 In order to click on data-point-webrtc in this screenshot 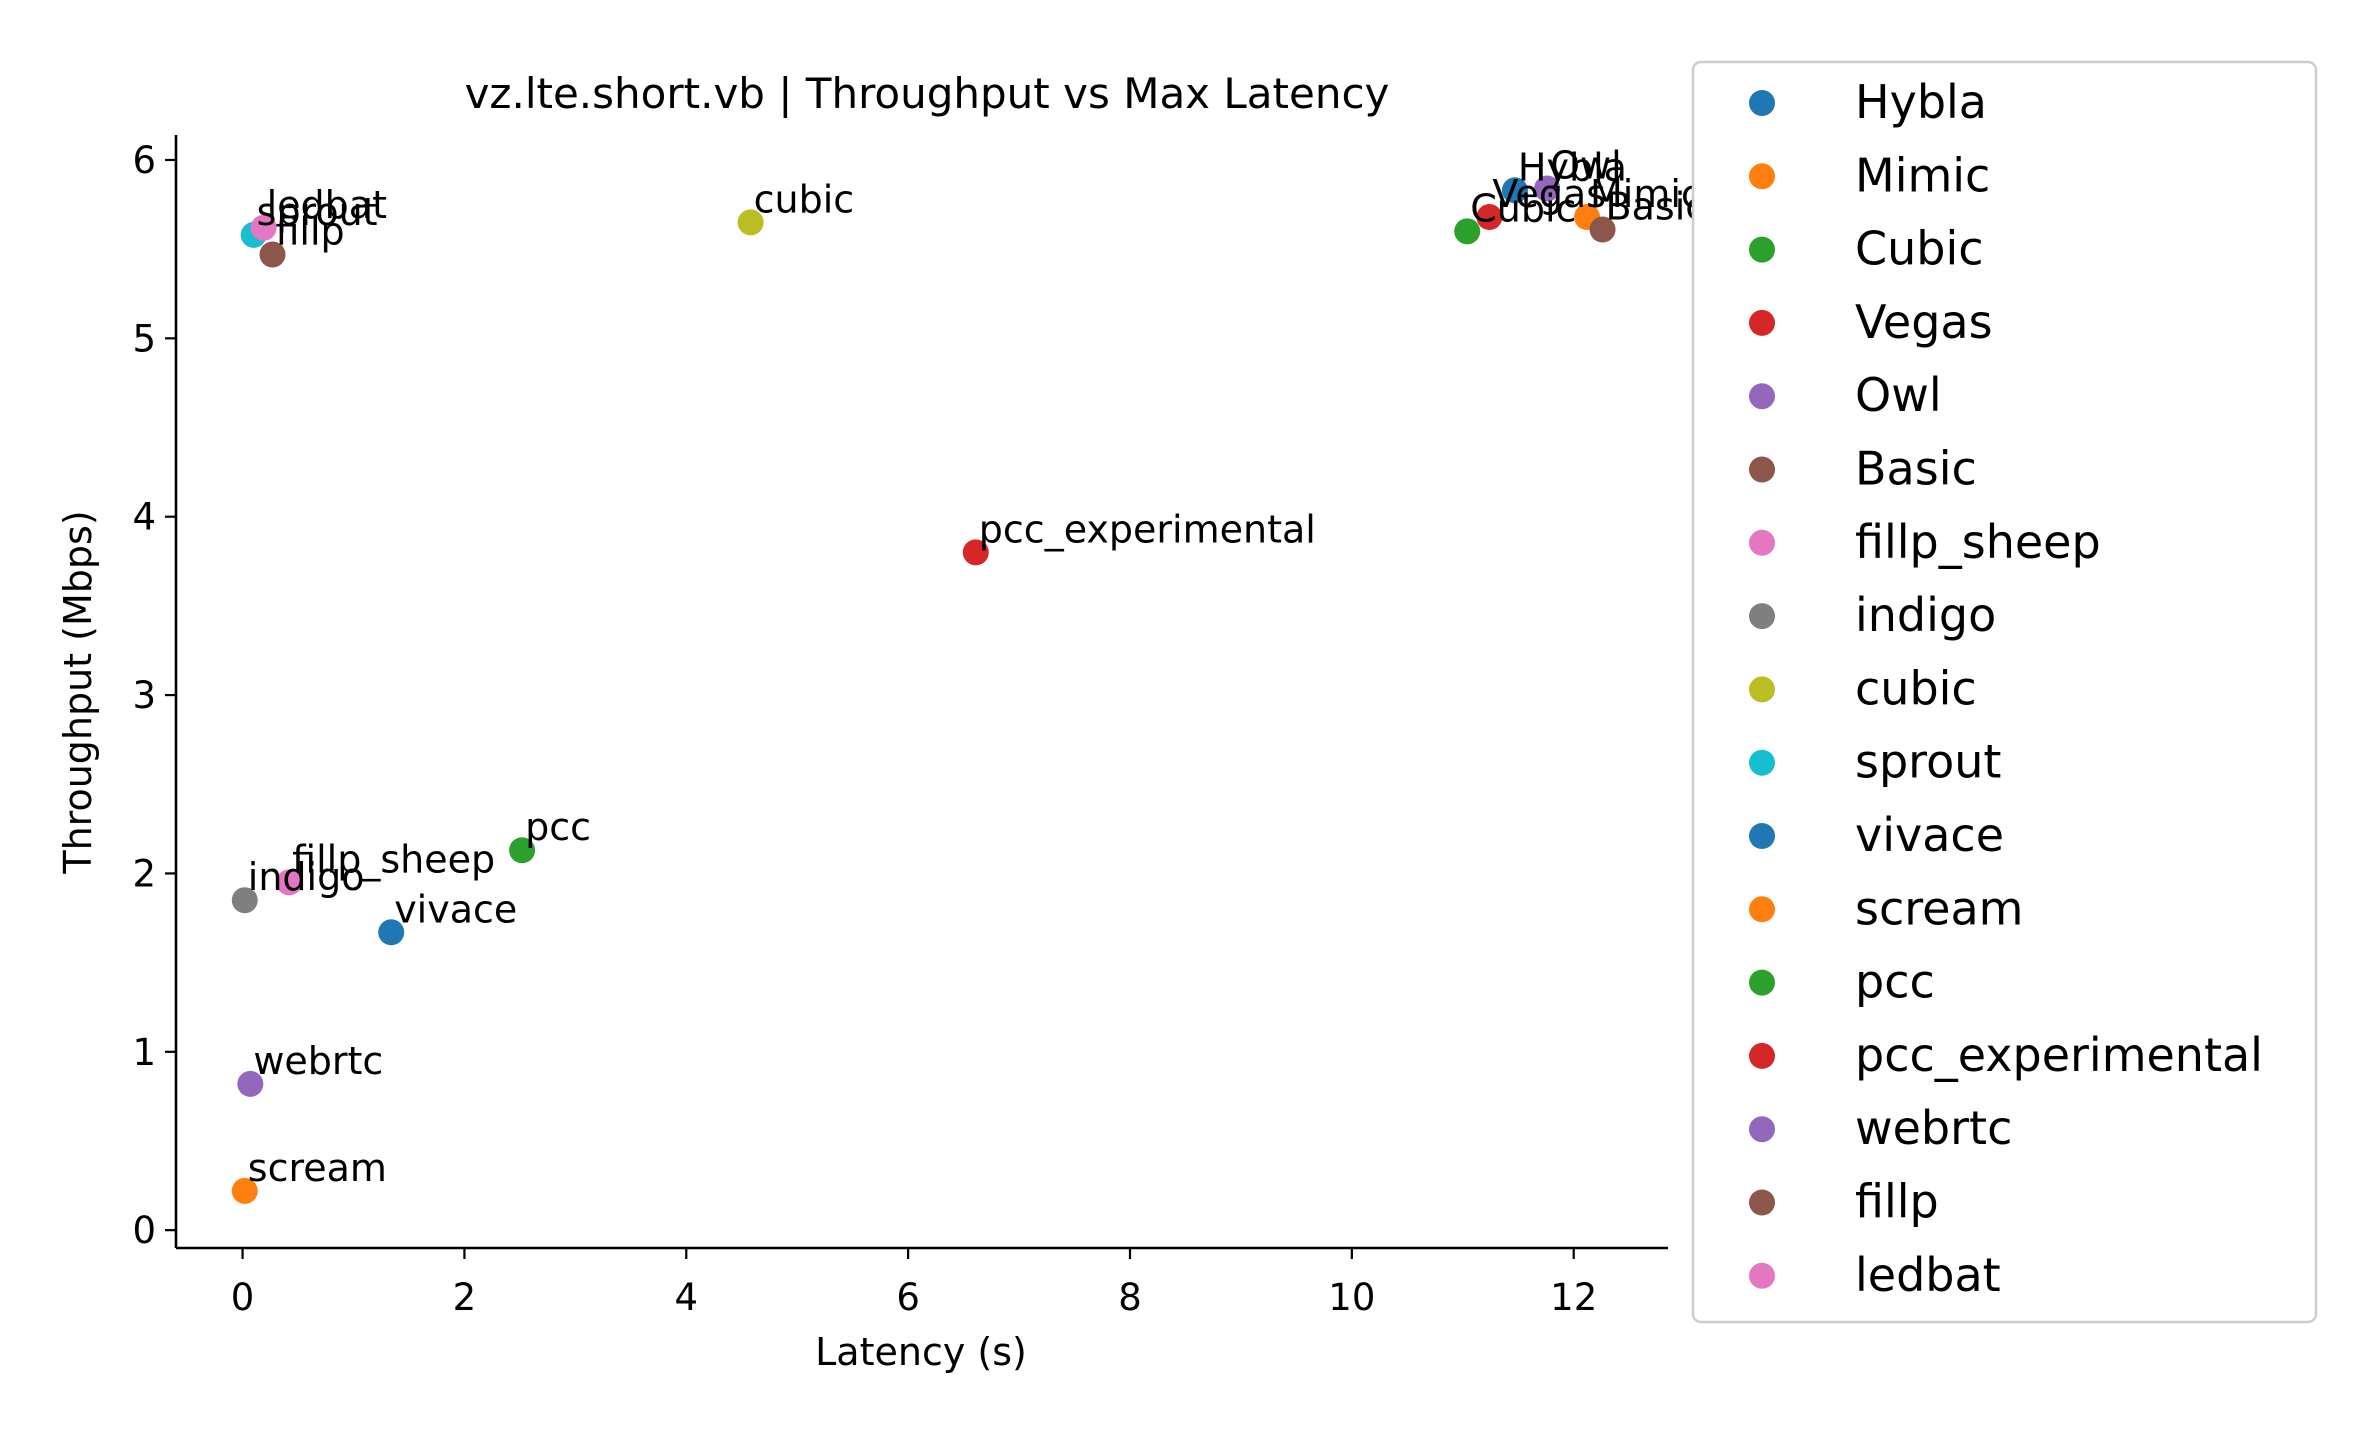, I will do `click(250, 1083)`.